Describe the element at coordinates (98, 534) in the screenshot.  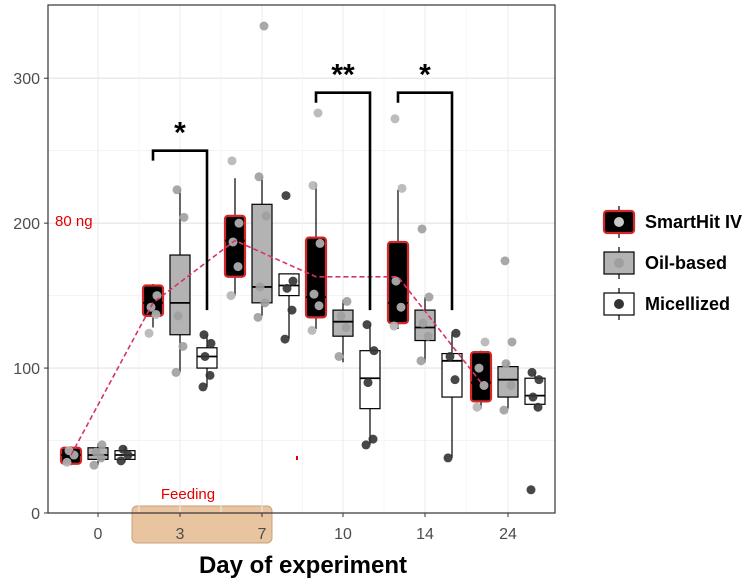
I see `x-tick-label: 0` at that location.